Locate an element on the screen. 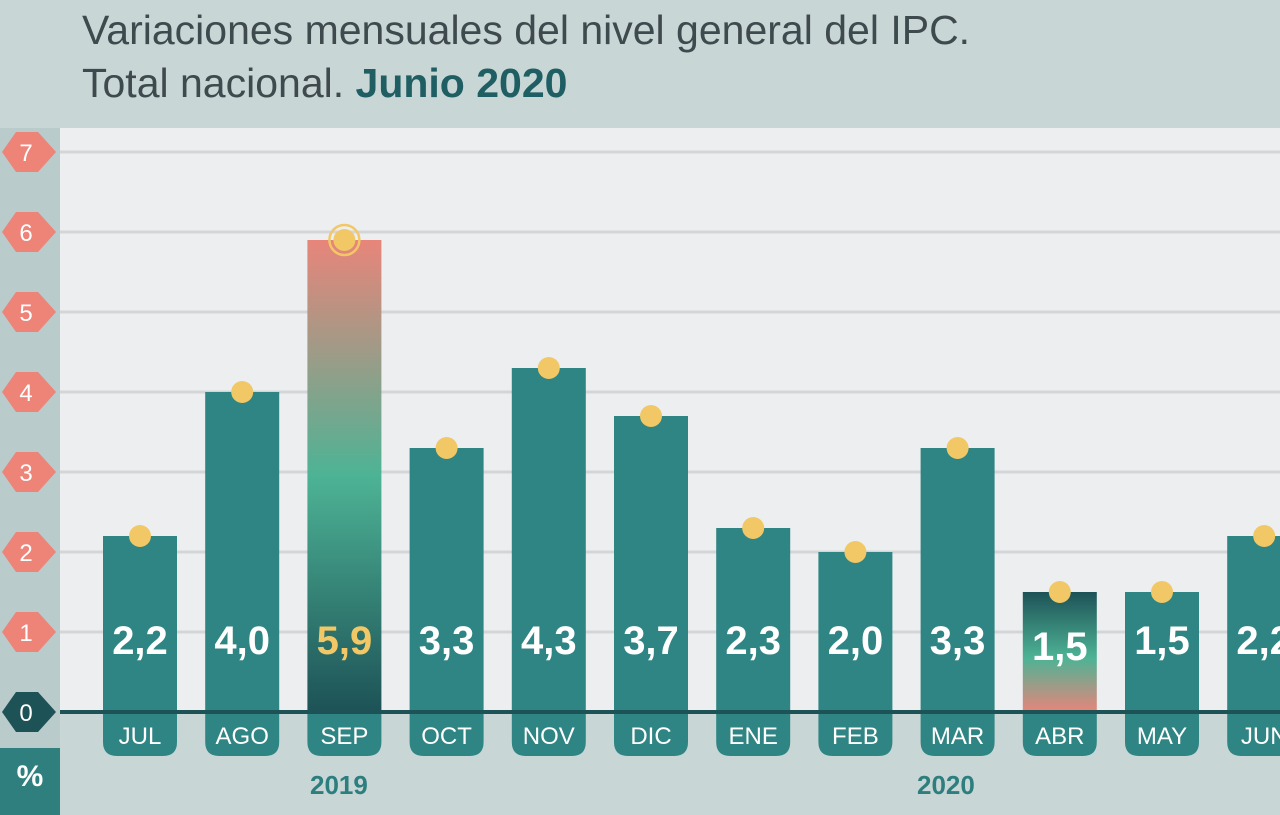 The height and width of the screenshot is (815, 1280). y-tick-label: 6 is located at coordinates (25, 233).